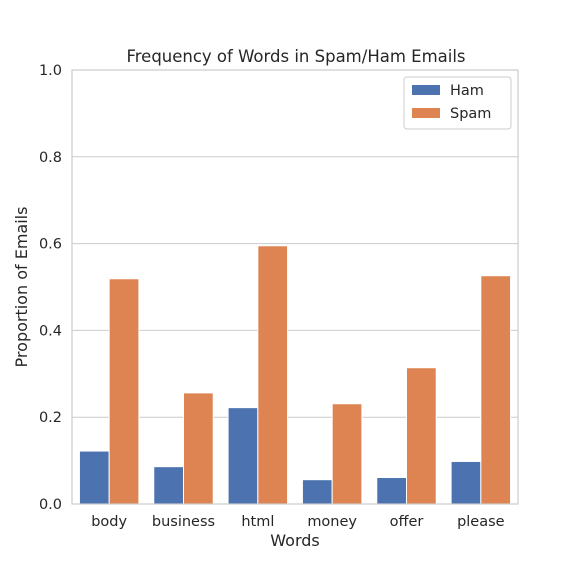 The image size is (576, 576). Describe the element at coordinates (481, 522) in the screenshot. I see `x-tick-label: please` at that location.